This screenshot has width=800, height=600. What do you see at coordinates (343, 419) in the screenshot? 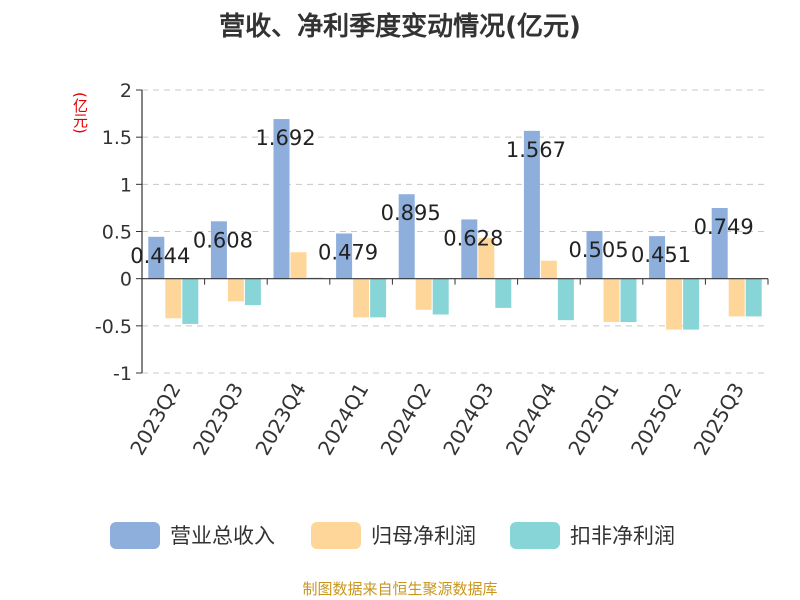
I see `x-category-label: 2024Q1` at bounding box center [343, 419].